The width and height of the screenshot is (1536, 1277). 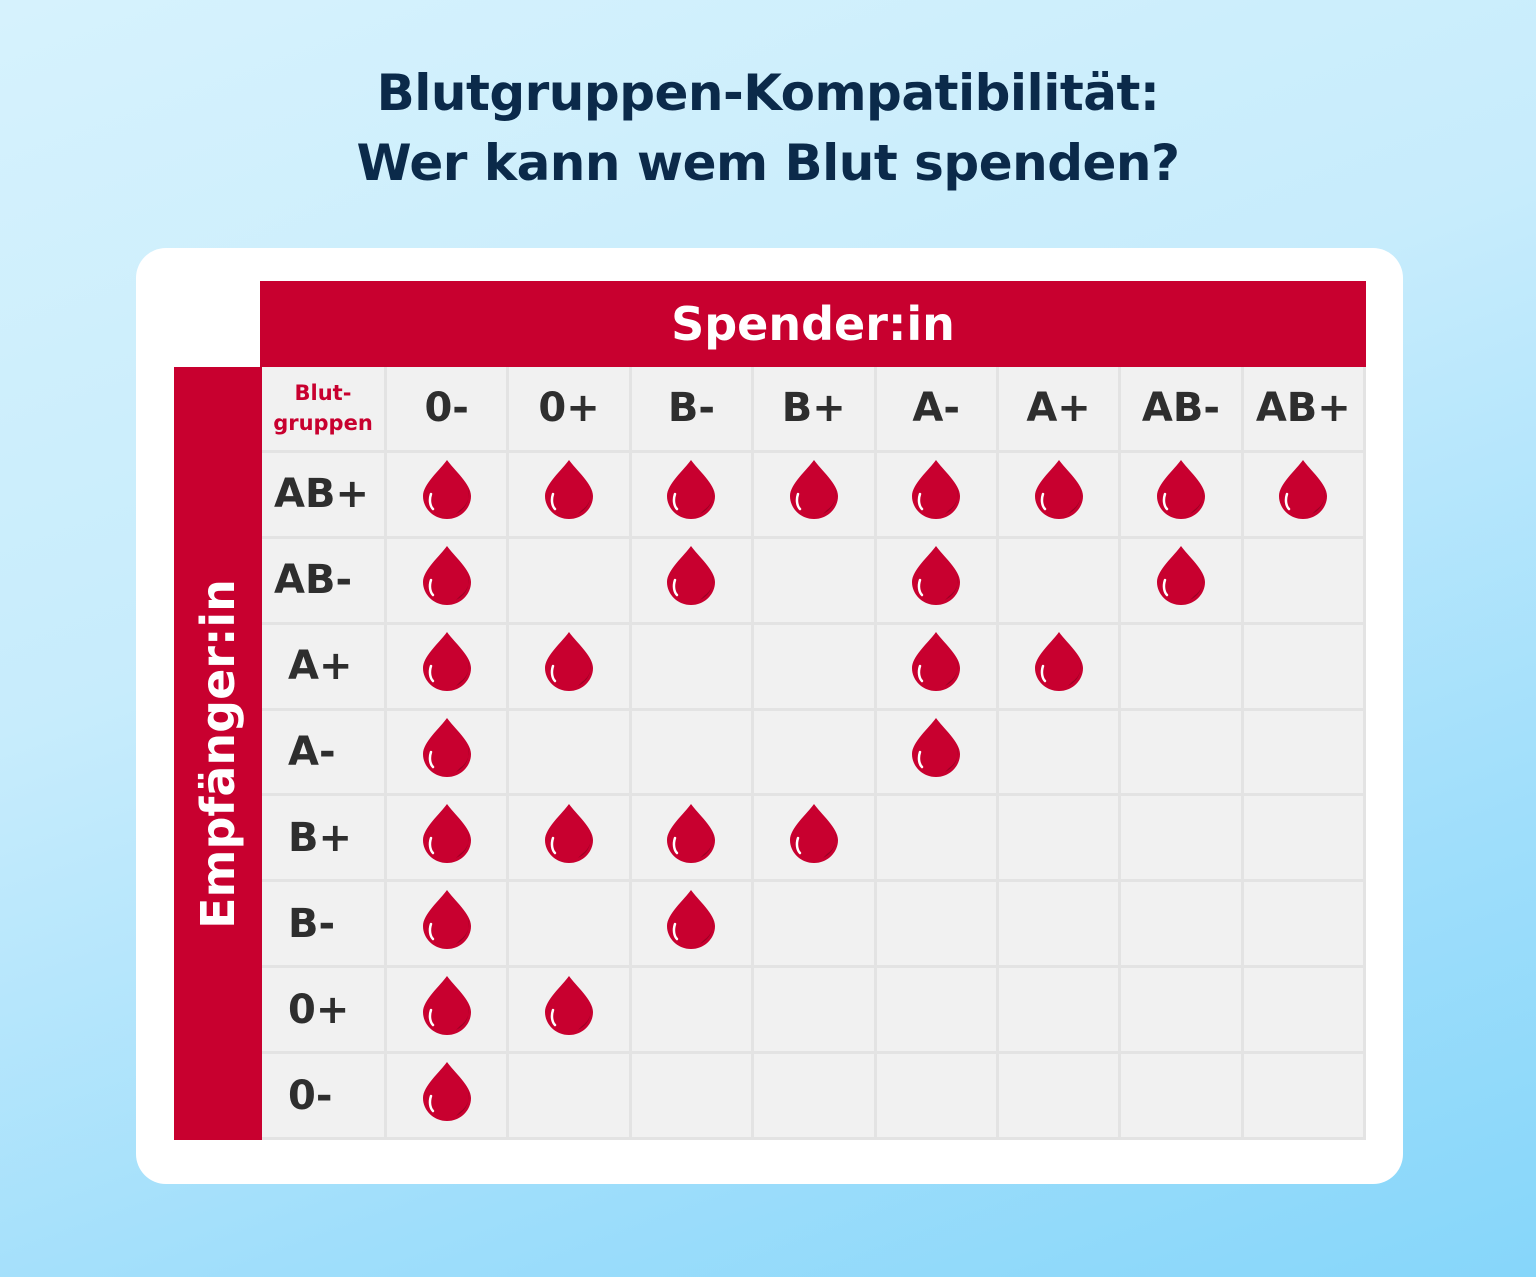 What do you see at coordinates (323, 1010) in the screenshot?
I see `recipient-row-header: 0+` at bounding box center [323, 1010].